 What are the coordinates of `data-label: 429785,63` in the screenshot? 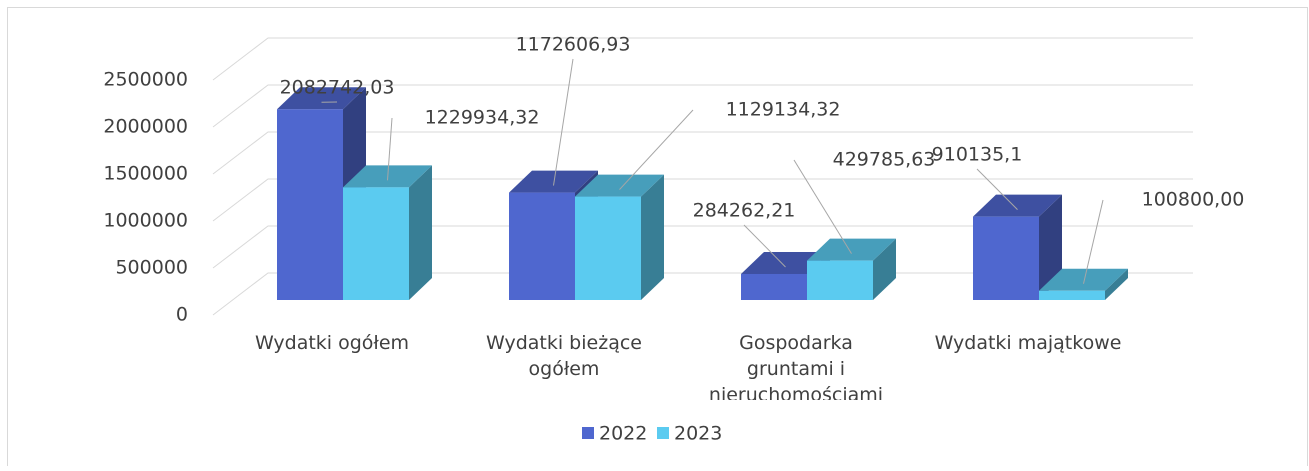 It's located at (884, 160).